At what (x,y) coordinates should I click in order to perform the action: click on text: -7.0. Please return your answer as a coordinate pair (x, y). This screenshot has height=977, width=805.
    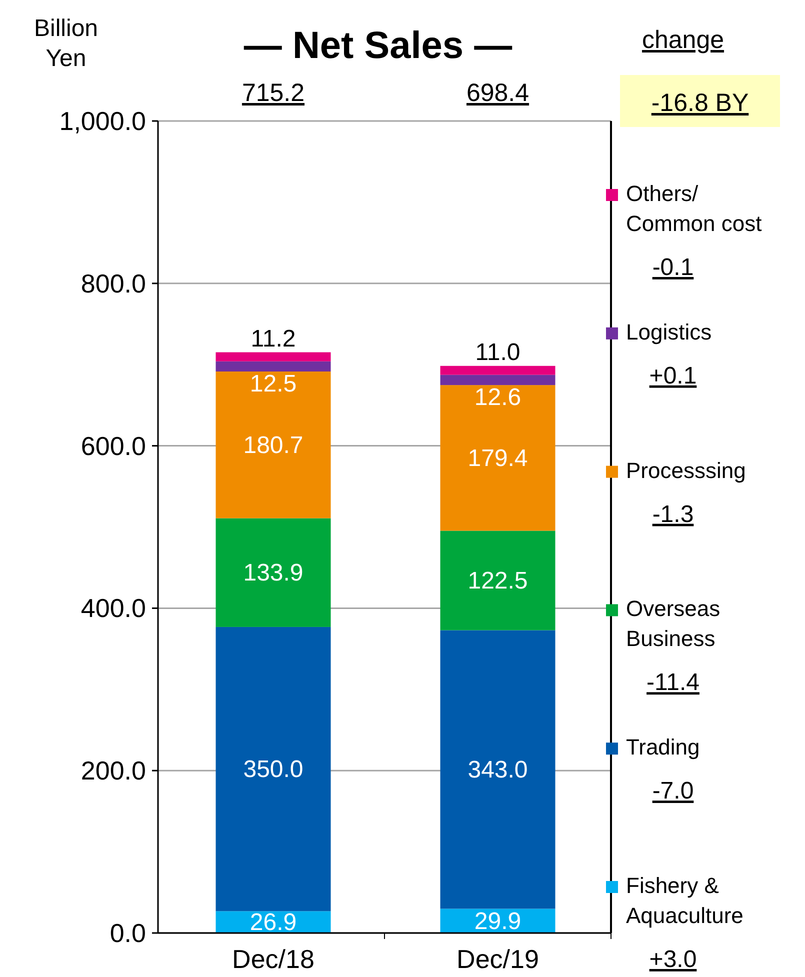
    Looking at the image, I should click on (673, 791).